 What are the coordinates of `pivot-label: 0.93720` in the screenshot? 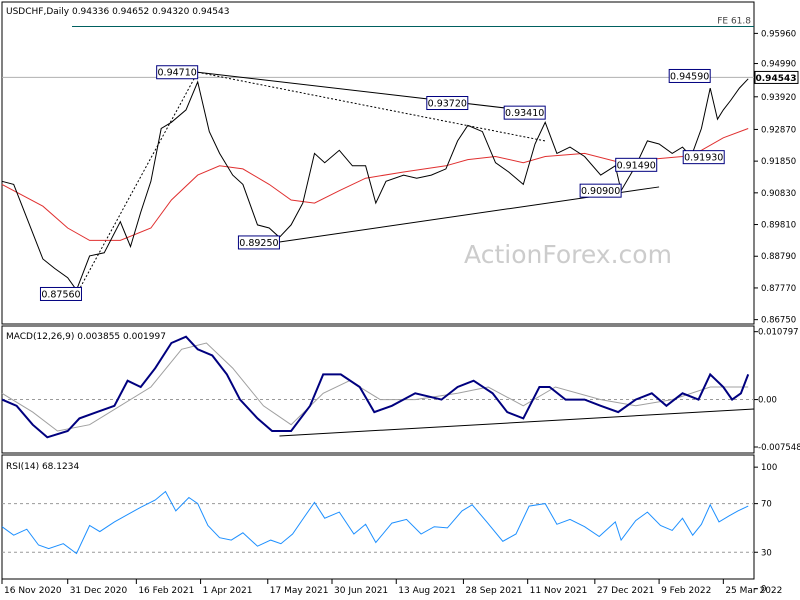 It's located at (447, 104).